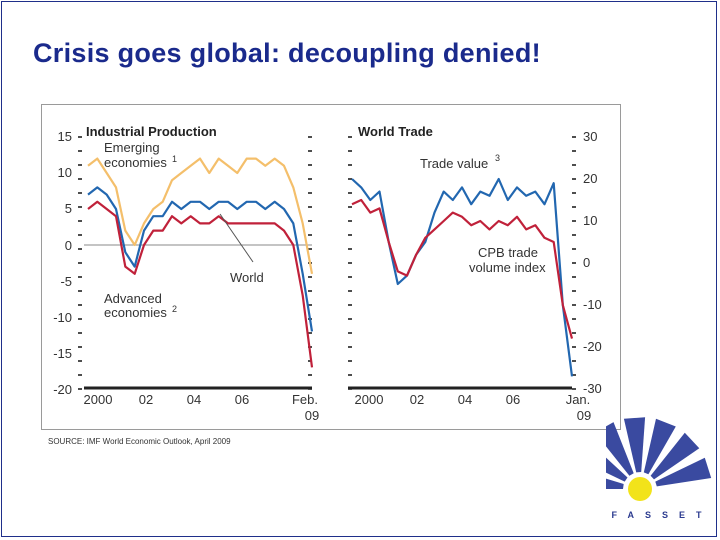 The height and width of the screenshot is (540, 720). I want to click on label-advanced-1: Advanced, so click(133, 298).